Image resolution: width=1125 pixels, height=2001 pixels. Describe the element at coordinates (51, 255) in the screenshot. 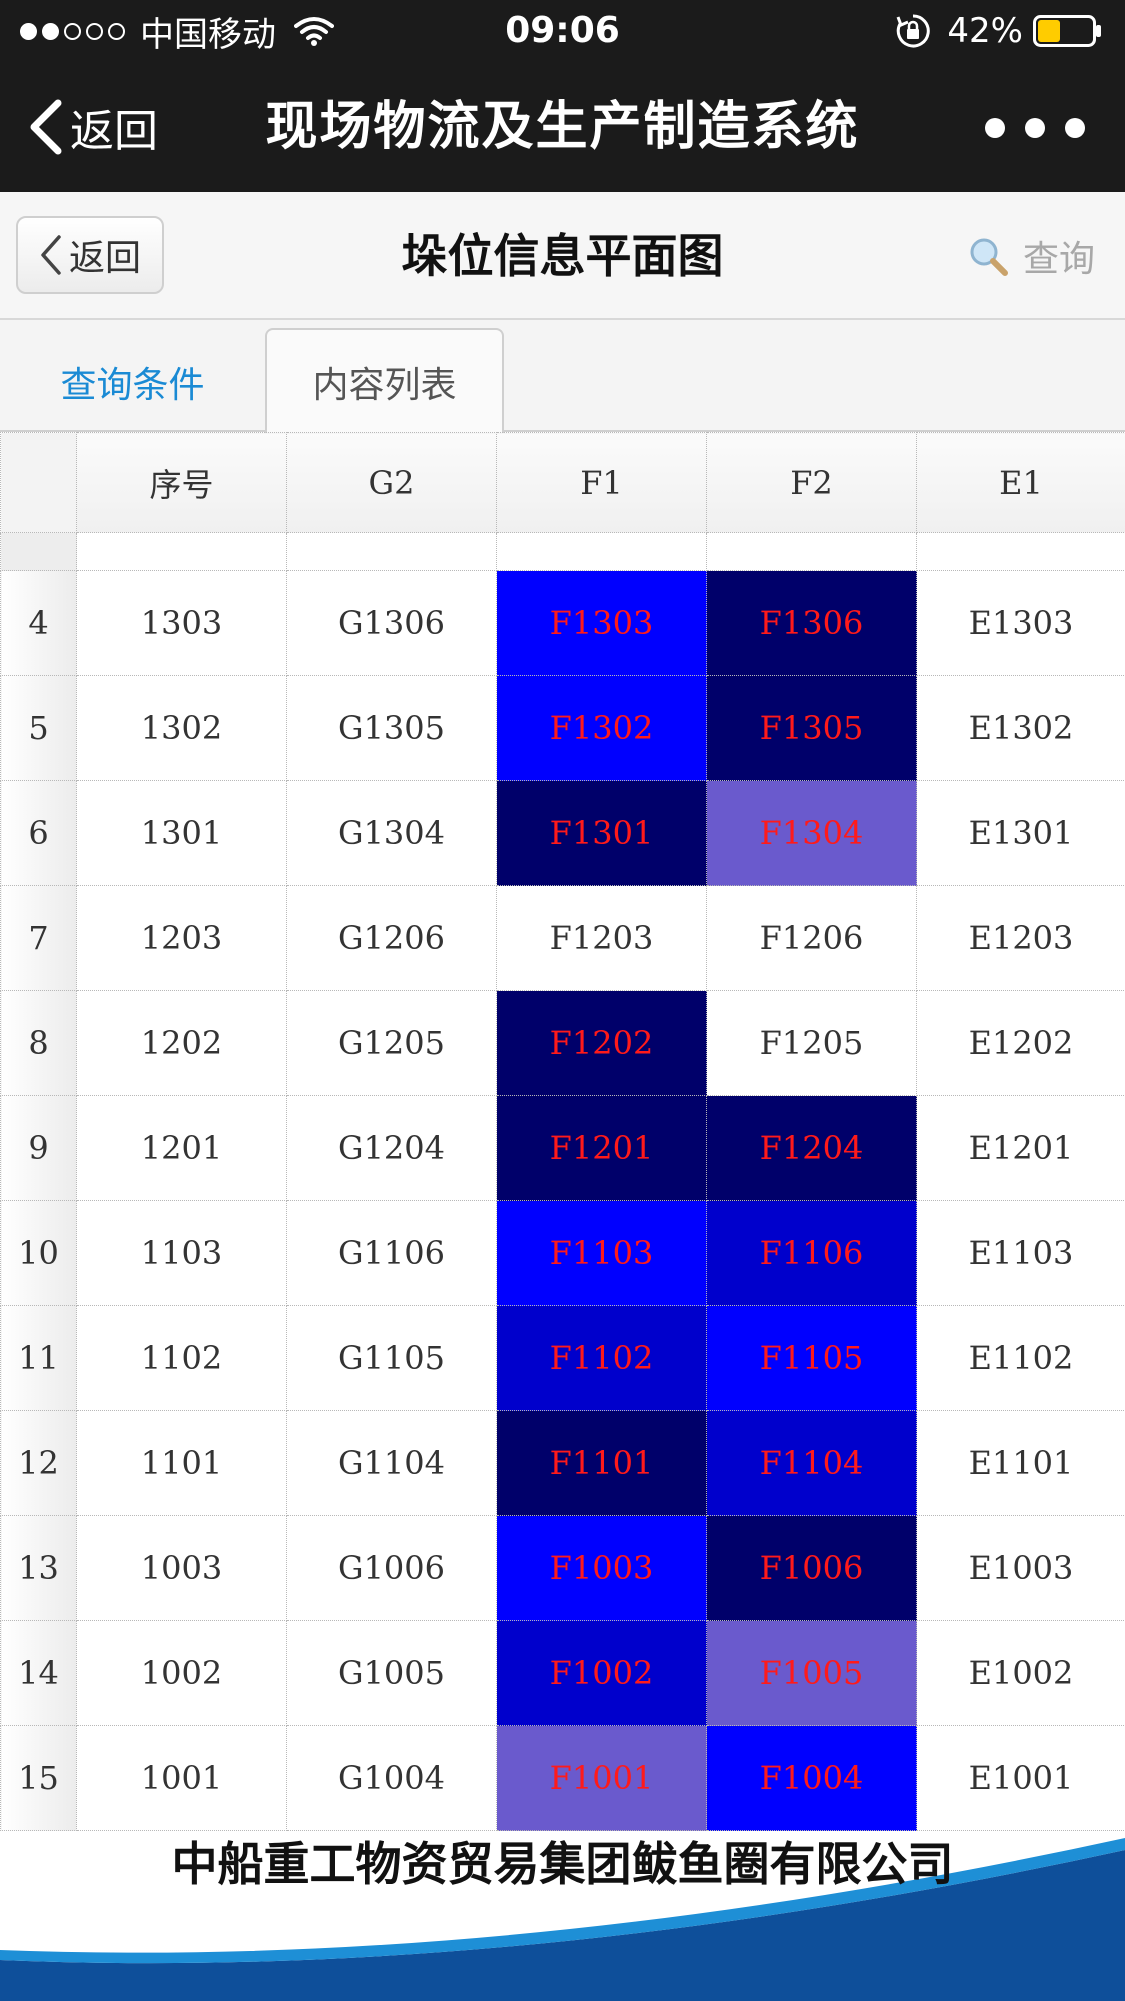

I see `chevron-left-icon` at that location.